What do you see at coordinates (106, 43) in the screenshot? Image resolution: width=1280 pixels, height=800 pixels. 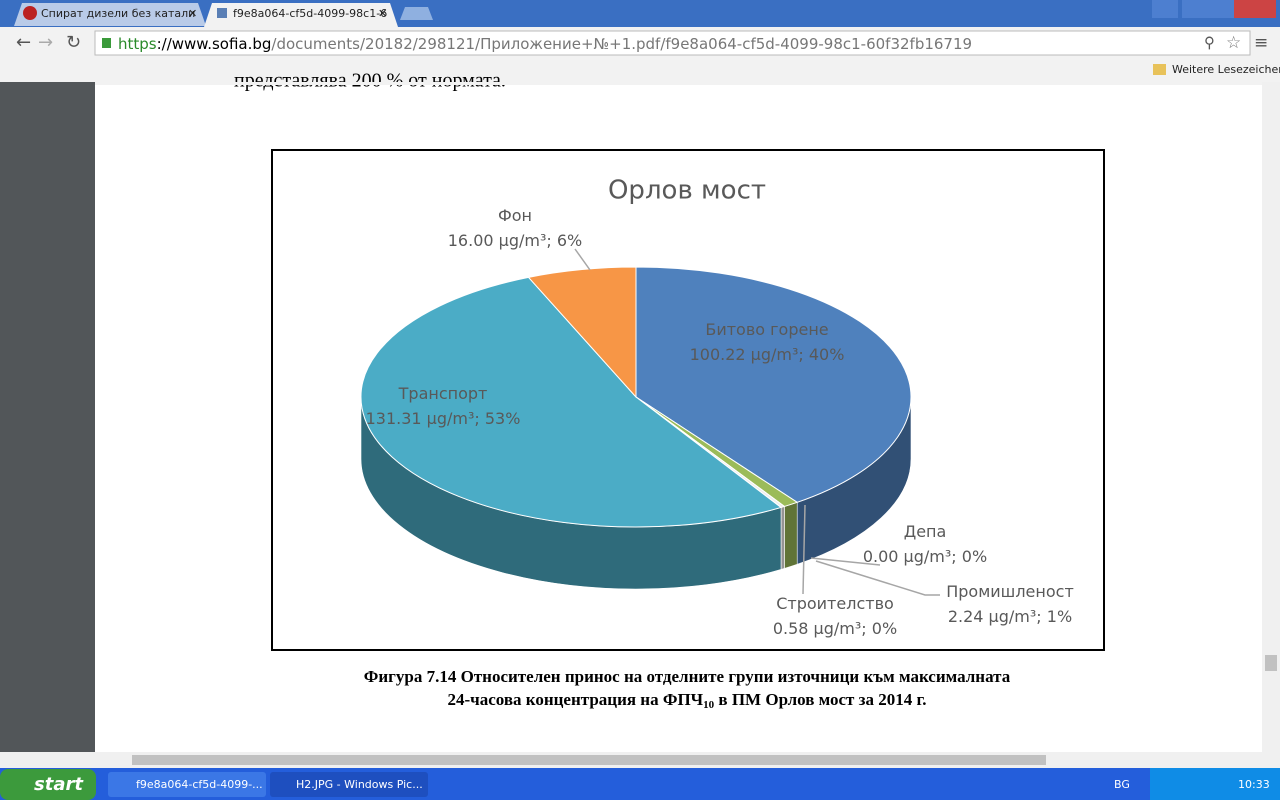 I see `lock-icon` at bounding box center [106, 43].